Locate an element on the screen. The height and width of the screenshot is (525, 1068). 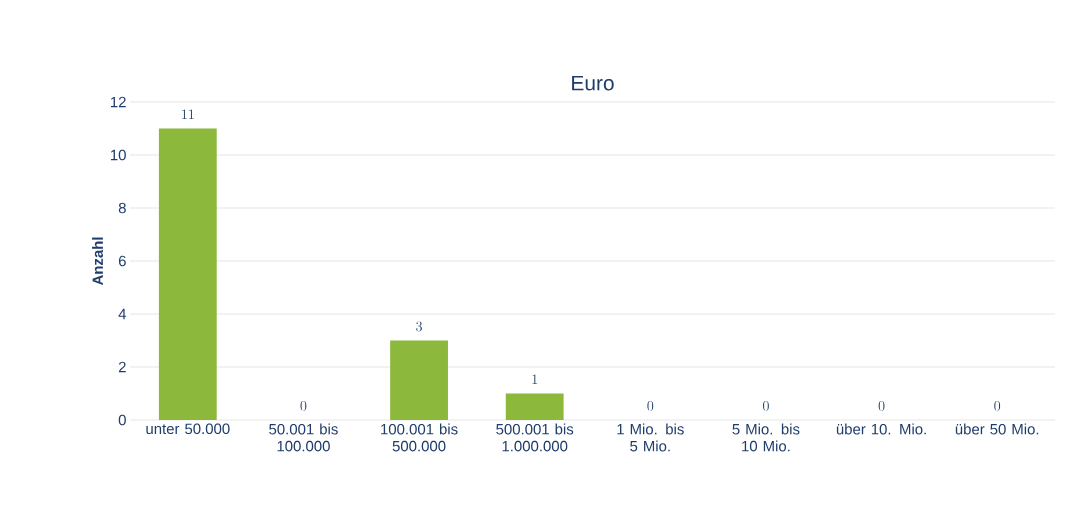
y-tick-label: 4 is located at coordinates (122, 314).